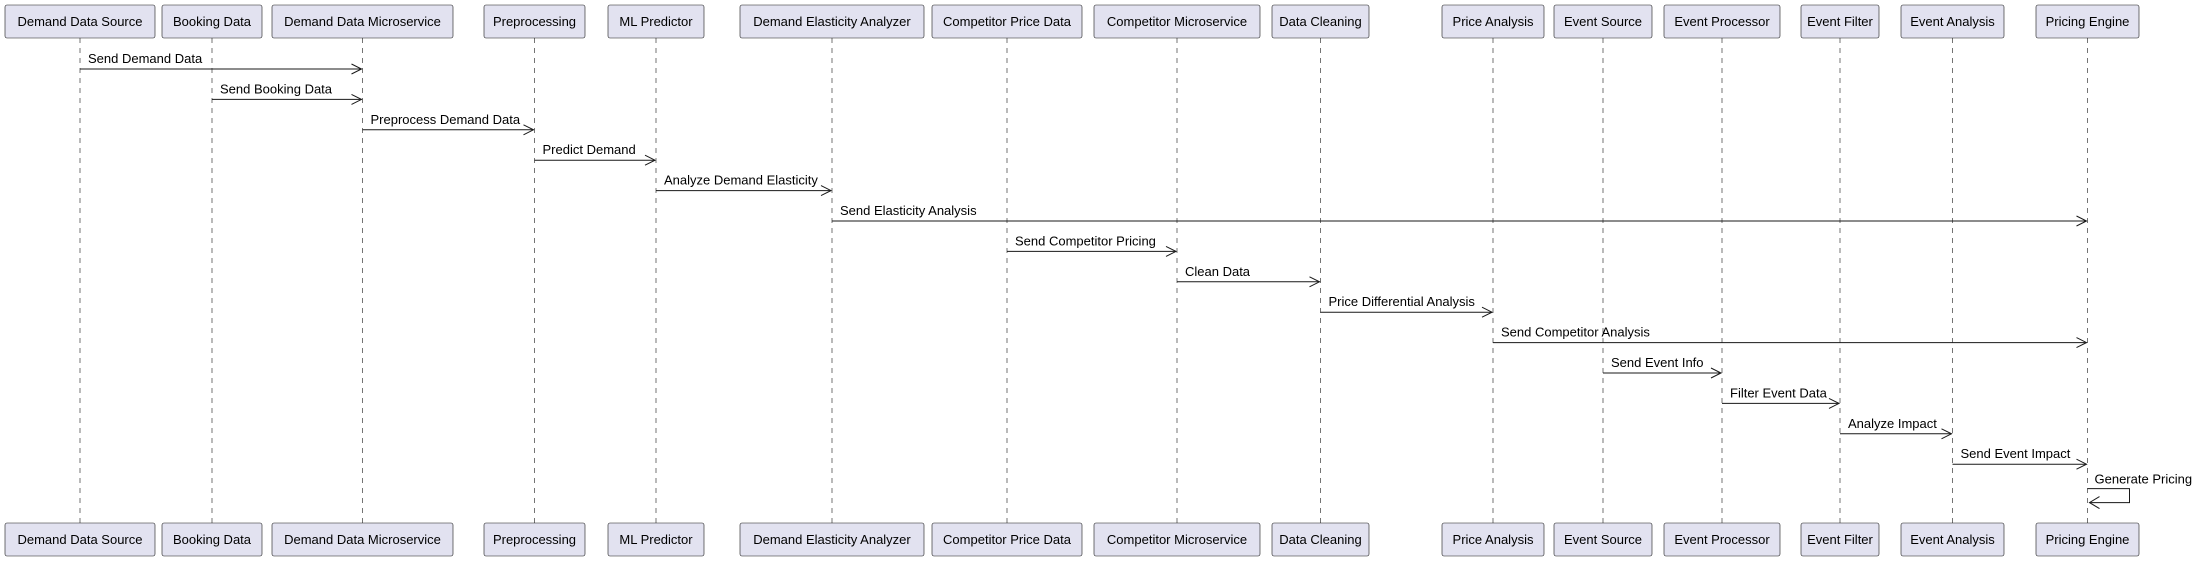 The image size is (2198, 561). What do you see at coordinates (446, 119) in the screenshot?
I see `message-label: Preprocess Demand Data` at bounding box center [446, 119].